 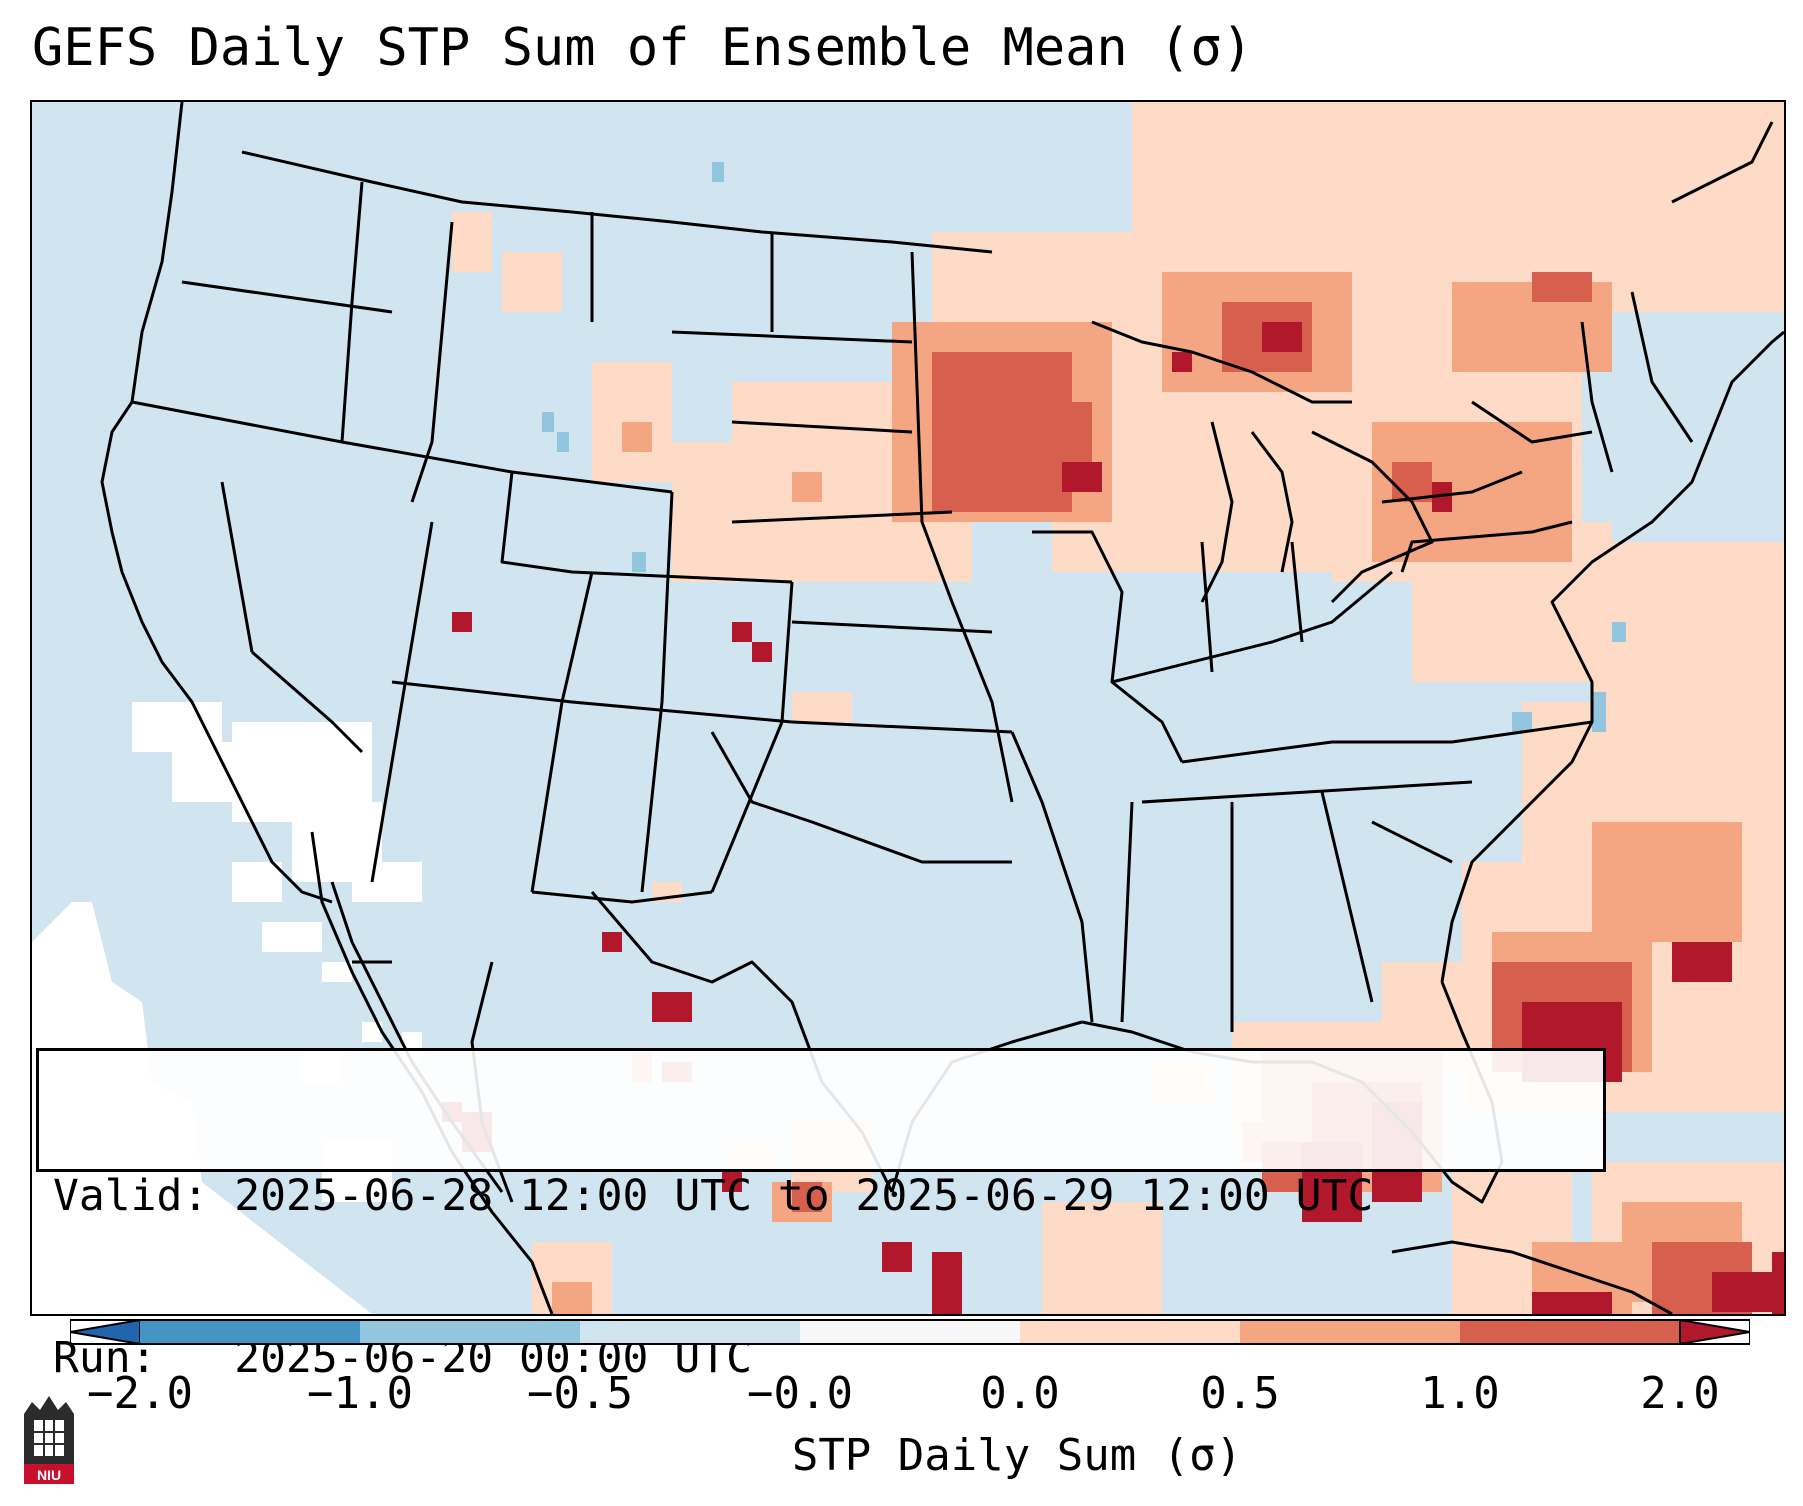 I want to click on colorbar-tick-label: −1.0, so click(x=360, y=1393).